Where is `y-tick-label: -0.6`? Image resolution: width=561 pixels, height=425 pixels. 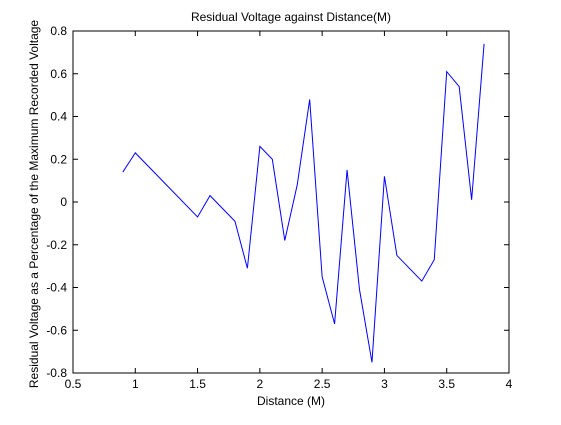 y-tick-label: -0.6 is located at coordinates (56, 330).